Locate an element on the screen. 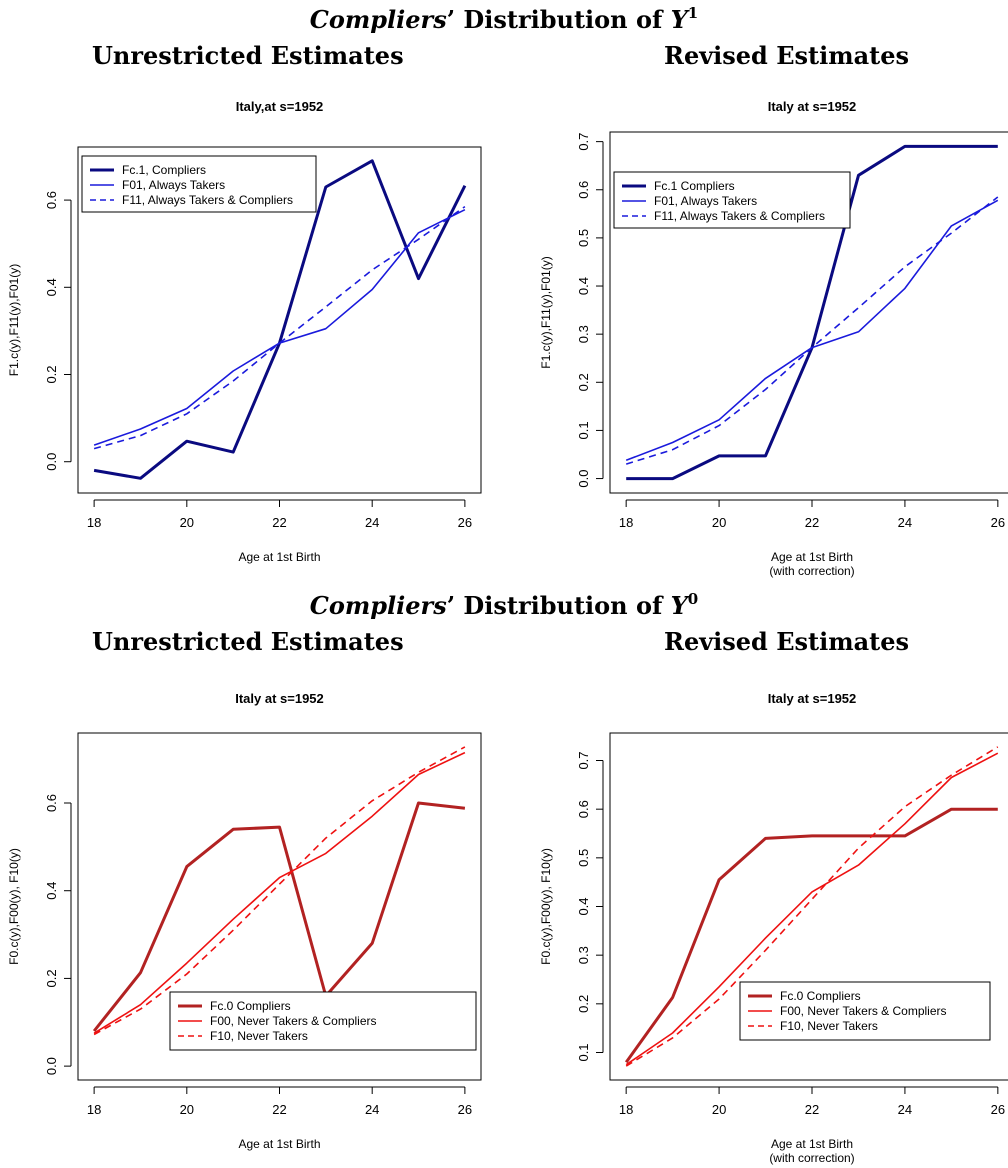 Image resolution: width=1008 pixels, height=1168 pixels. heading-y0: Compliers’ Distribution of Y0 is located at coordinates (504, 605).